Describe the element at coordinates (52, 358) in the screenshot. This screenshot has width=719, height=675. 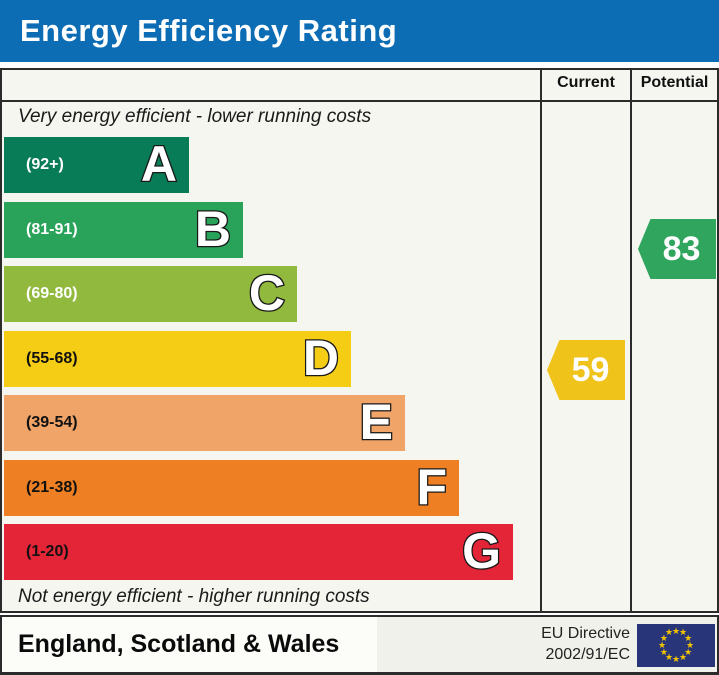
I see `band-range-label: (55-68)` at that location.